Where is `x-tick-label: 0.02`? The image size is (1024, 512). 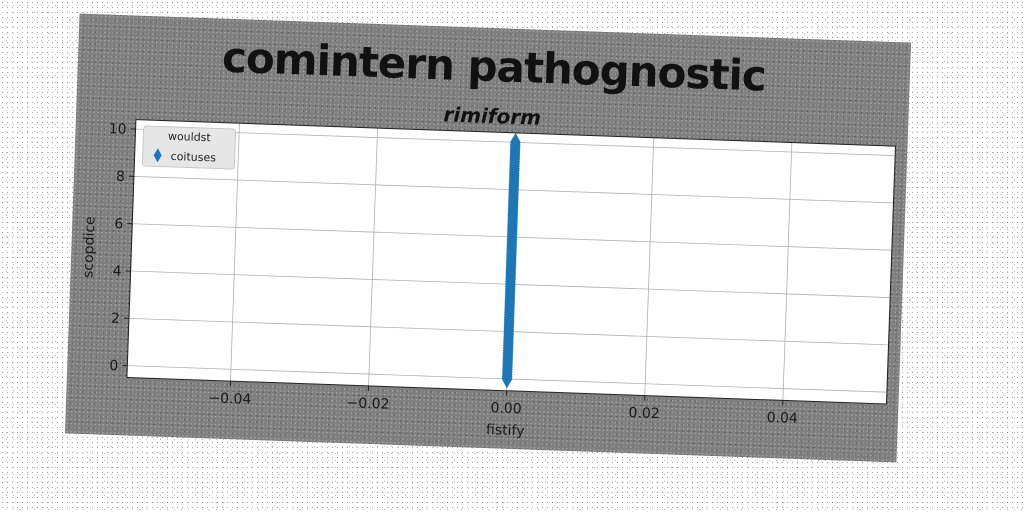
x-tick-label: 0.02 is located at coordinates (644, 413).